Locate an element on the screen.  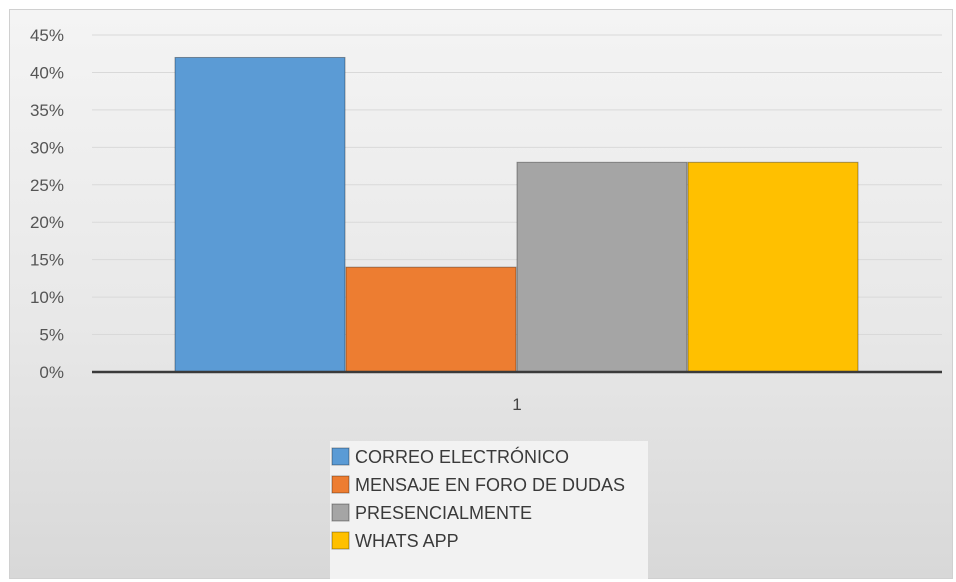
y-tick-label: 5% is located at coordinates (51, 335).